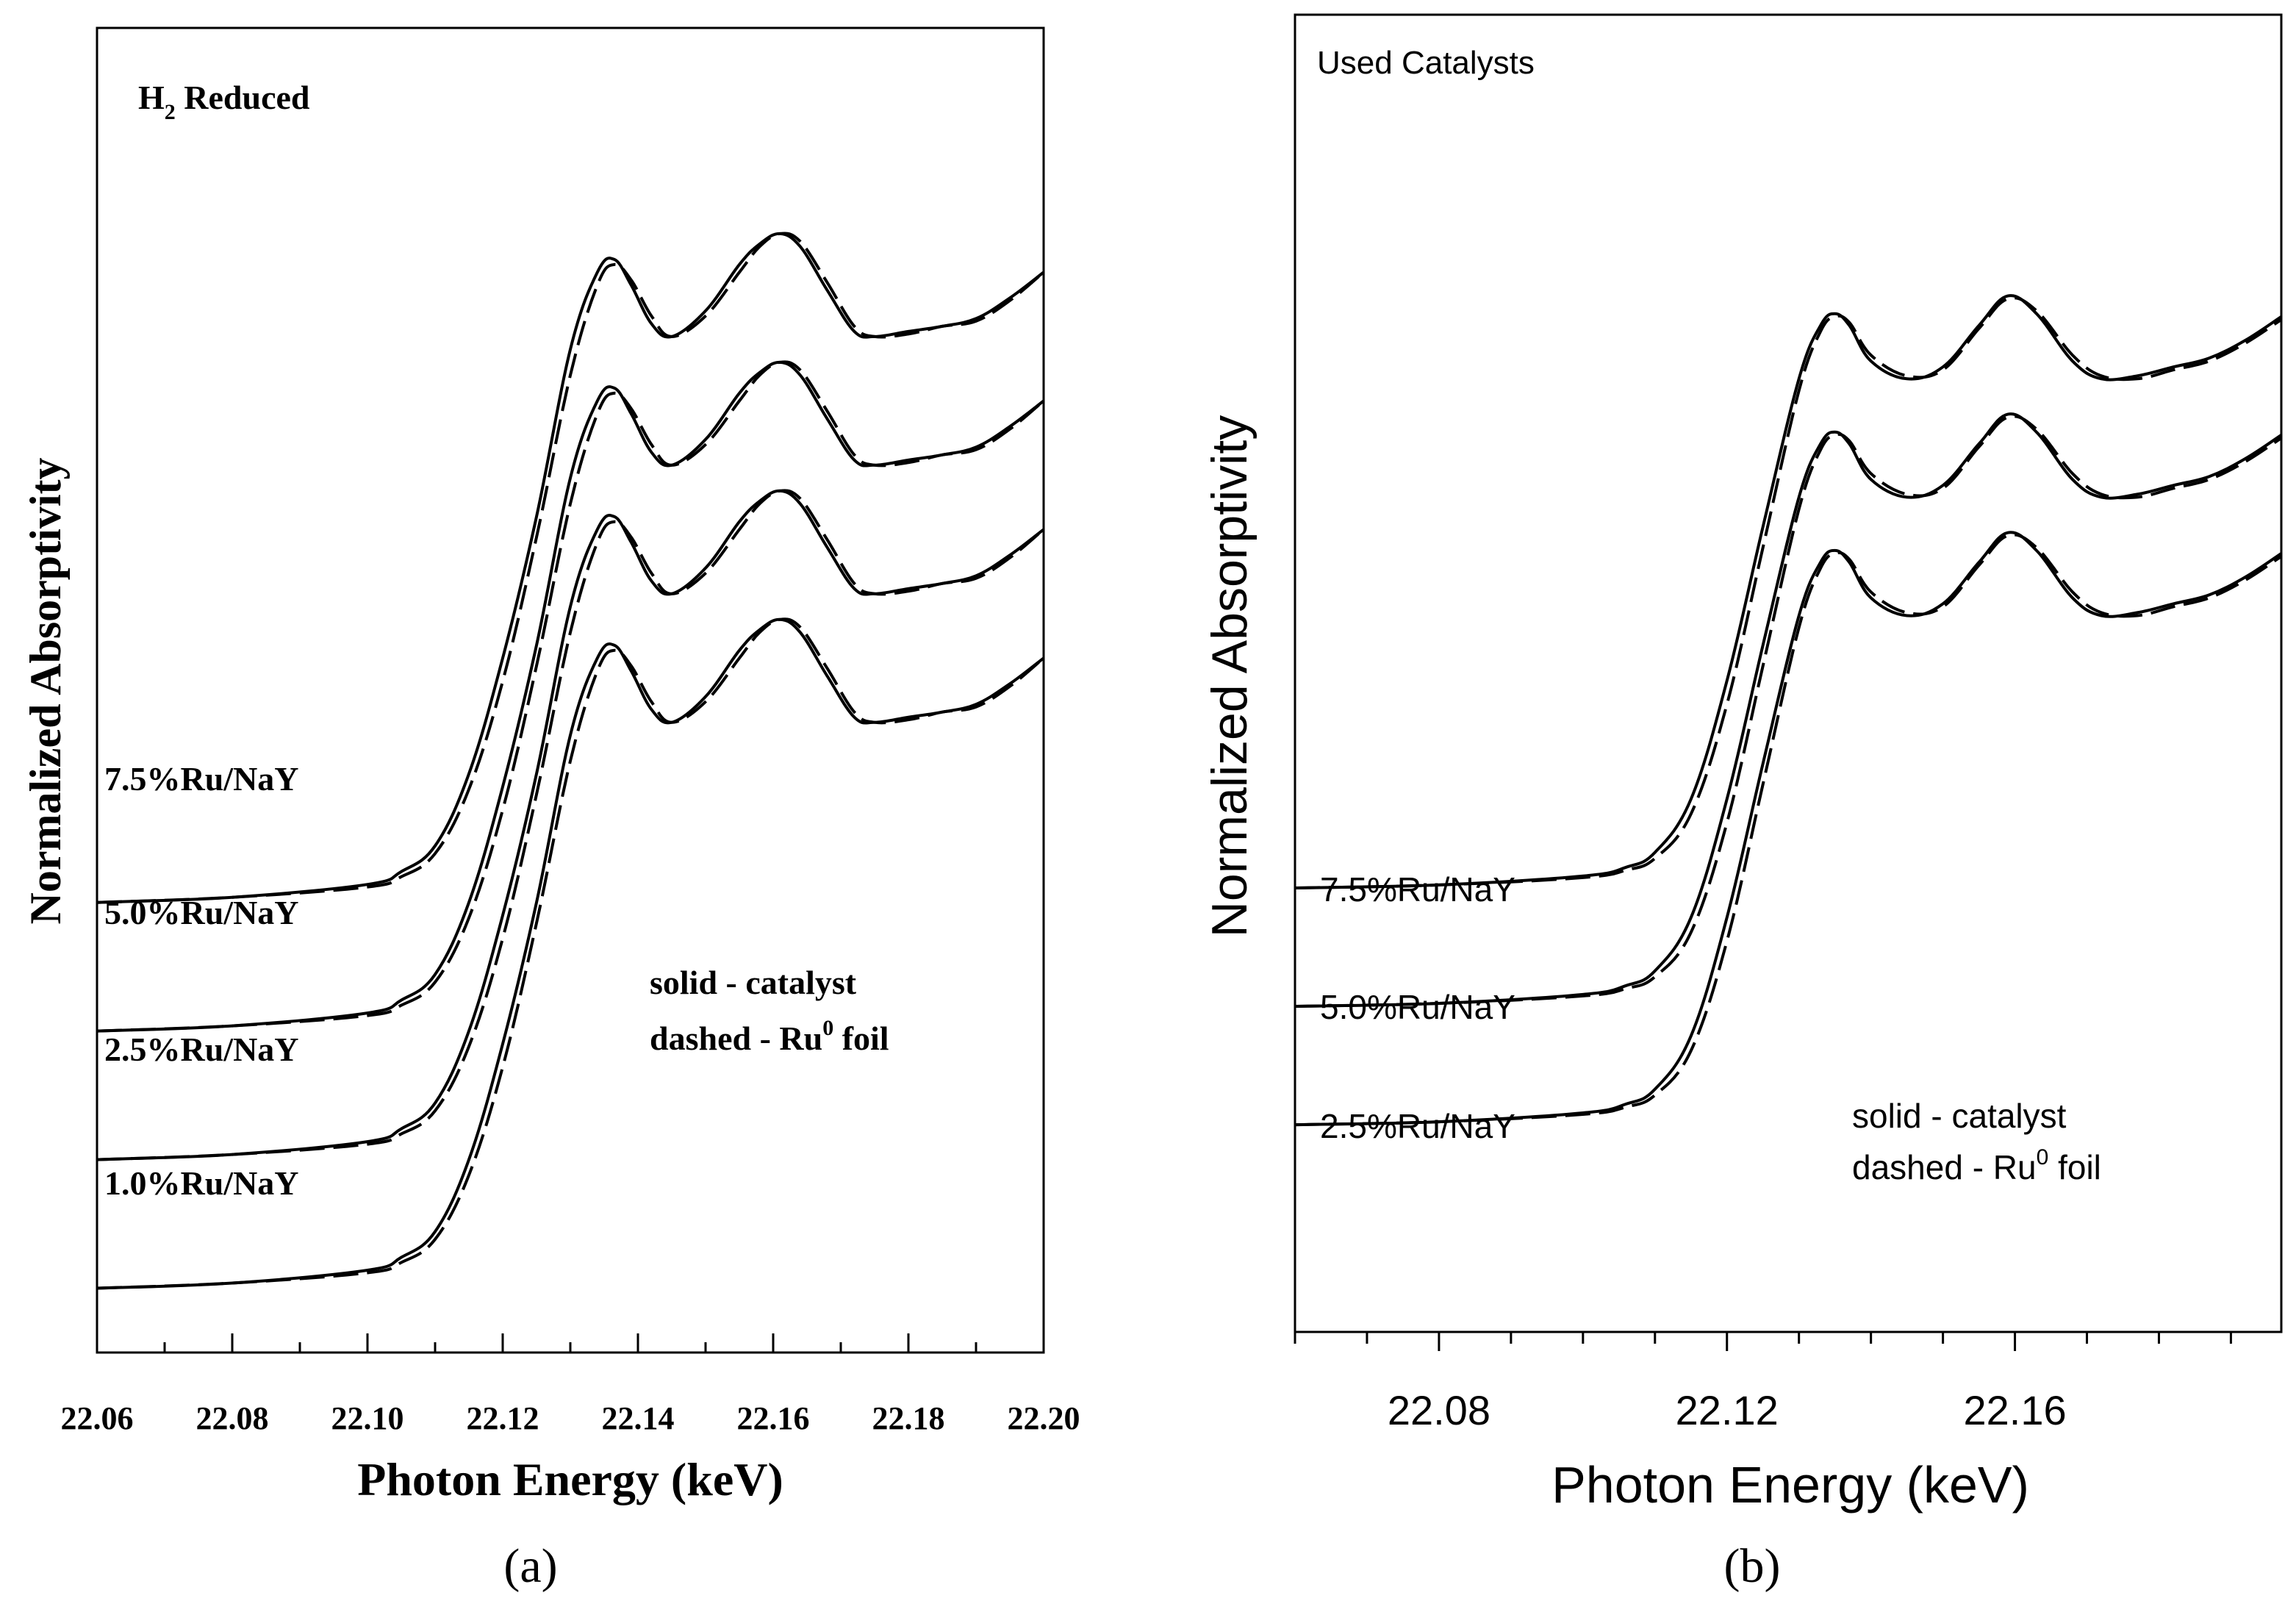 The height and width of the screenshot is (1612, 2296). I want to click on panel-a-title-sub: 2, so click(170, 112).